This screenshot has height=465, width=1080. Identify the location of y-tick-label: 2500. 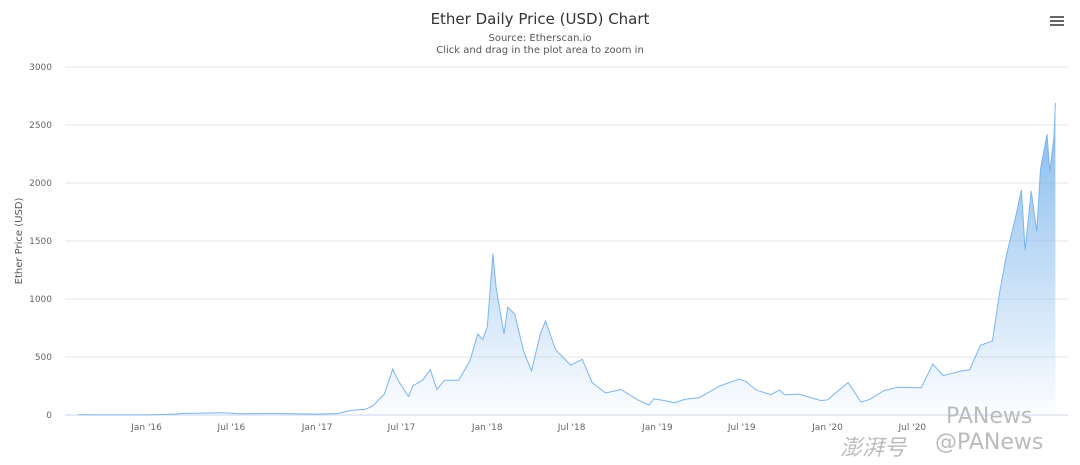
(40, 126).